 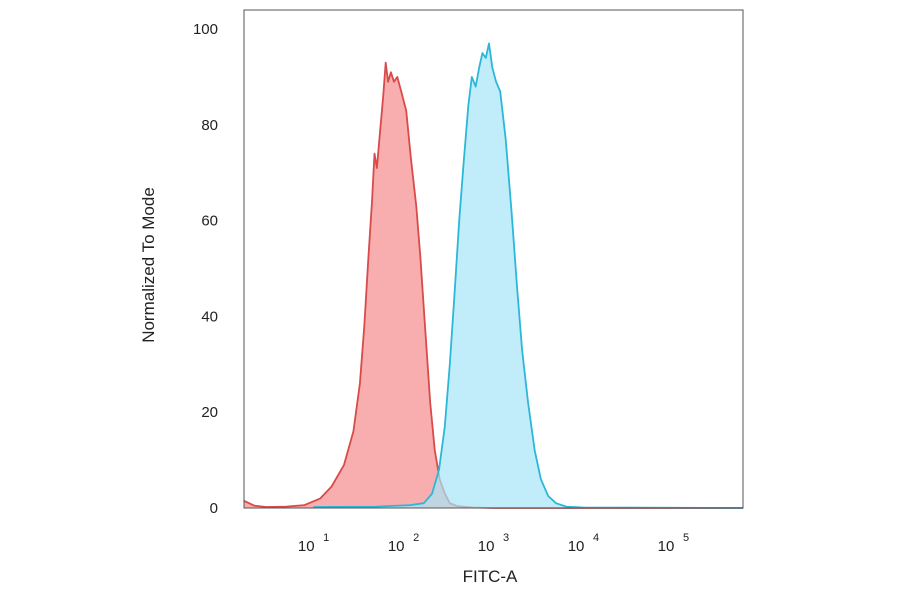 What do you see at coordinates (205, 29) in the screenshot?
I see `y-tick-label: 100` at bounding box center [205, 29].